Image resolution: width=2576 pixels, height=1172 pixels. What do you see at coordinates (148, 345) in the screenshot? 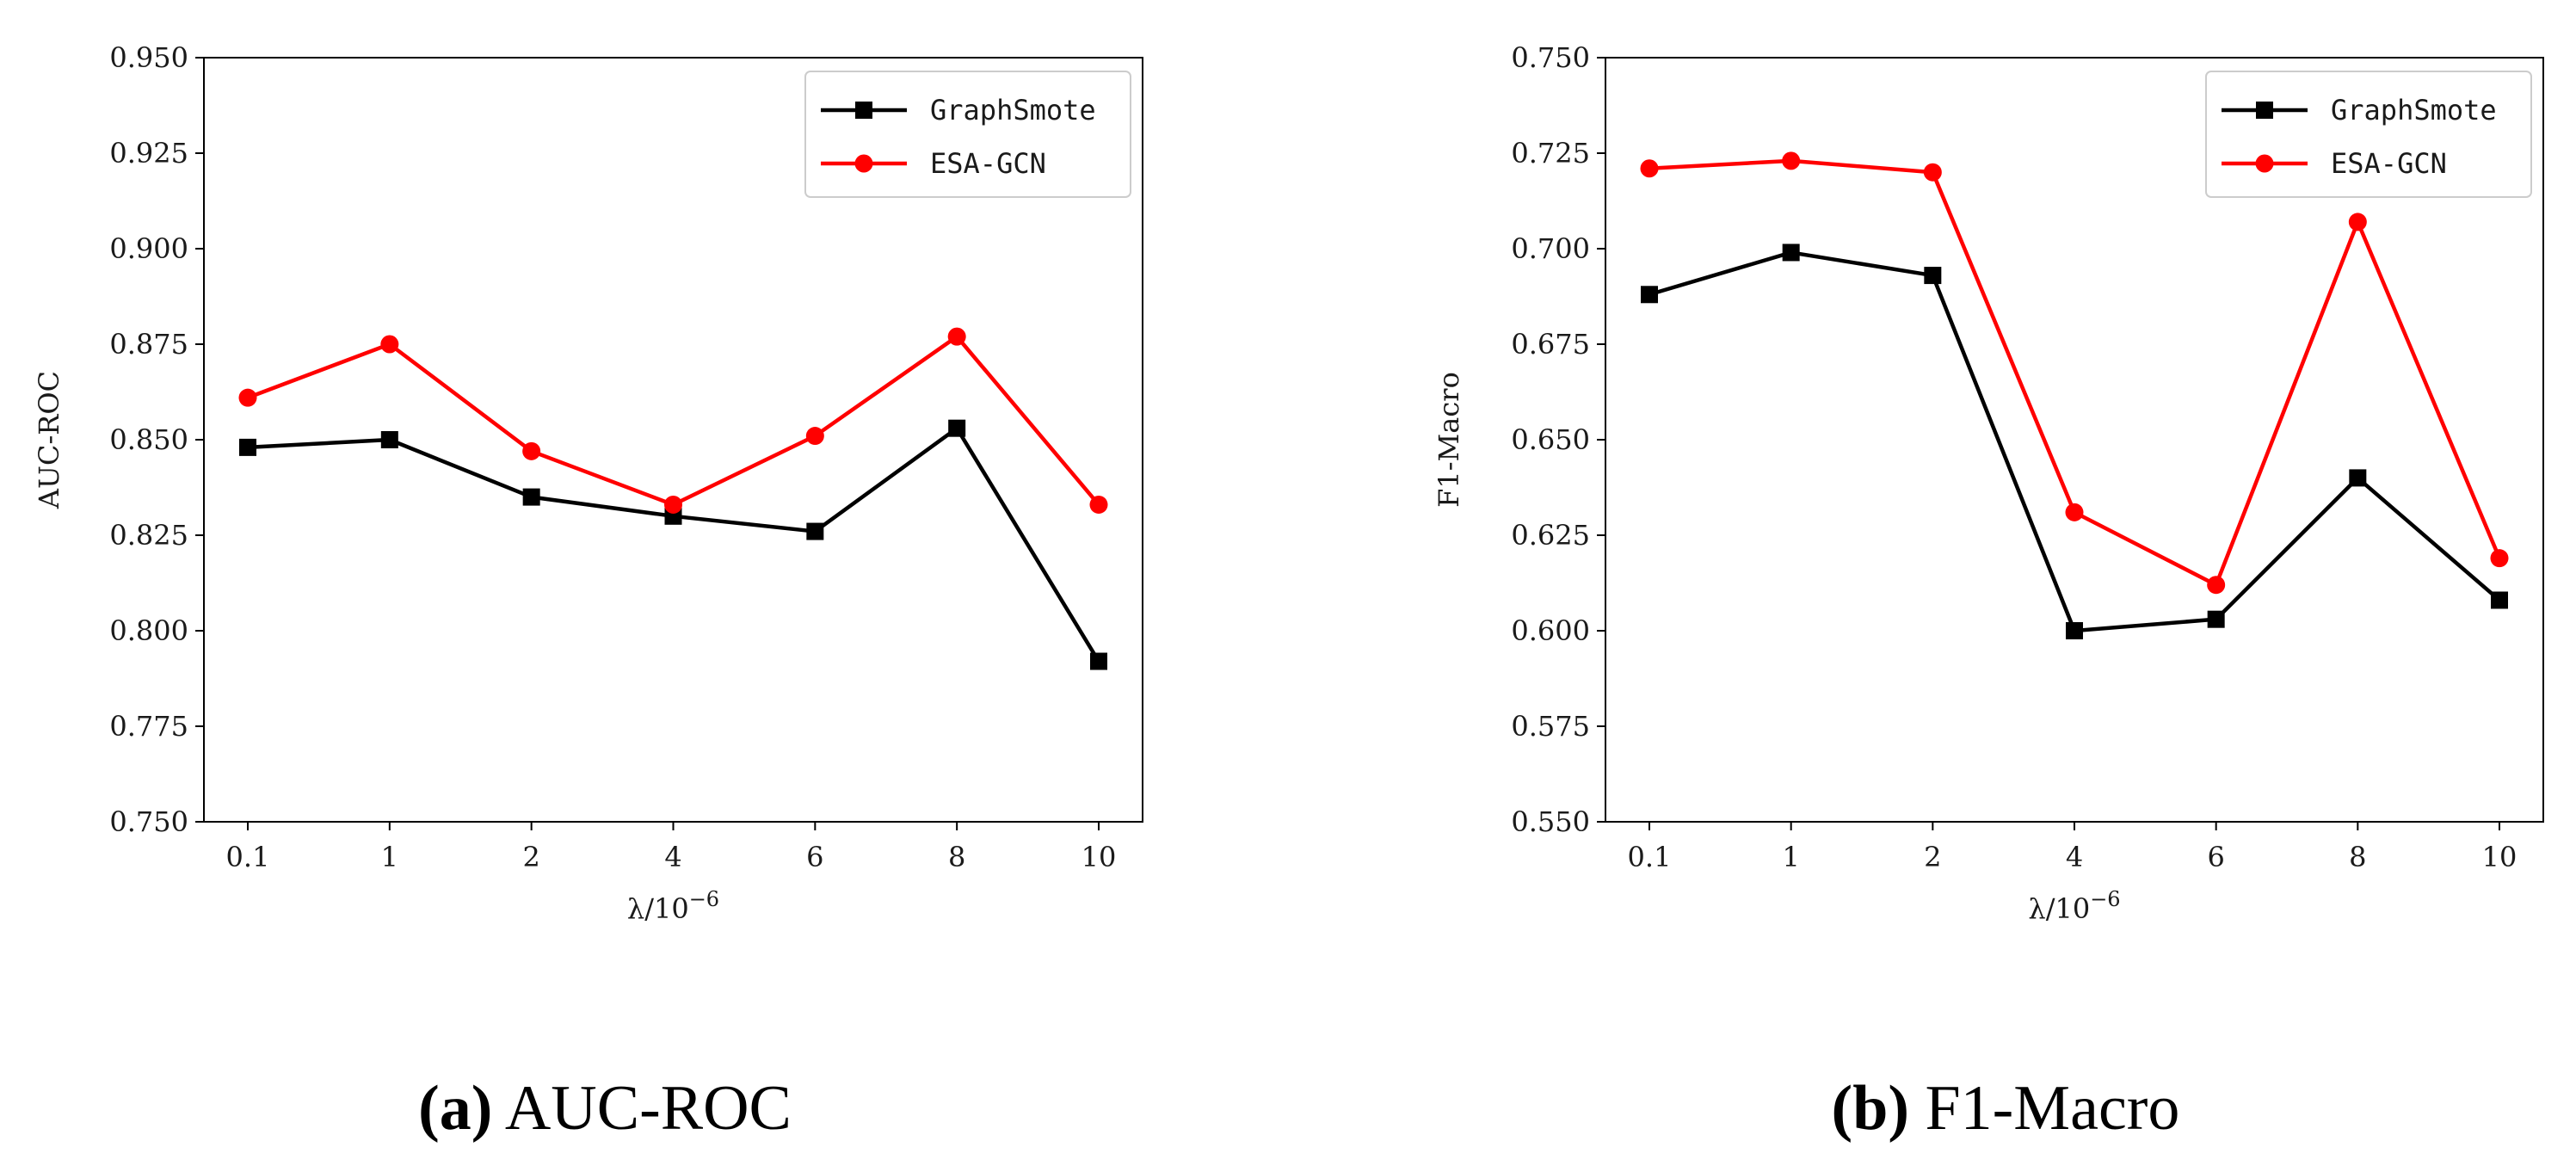
I see `y-tick-label: 0.875` at bounding box center [148, 345].